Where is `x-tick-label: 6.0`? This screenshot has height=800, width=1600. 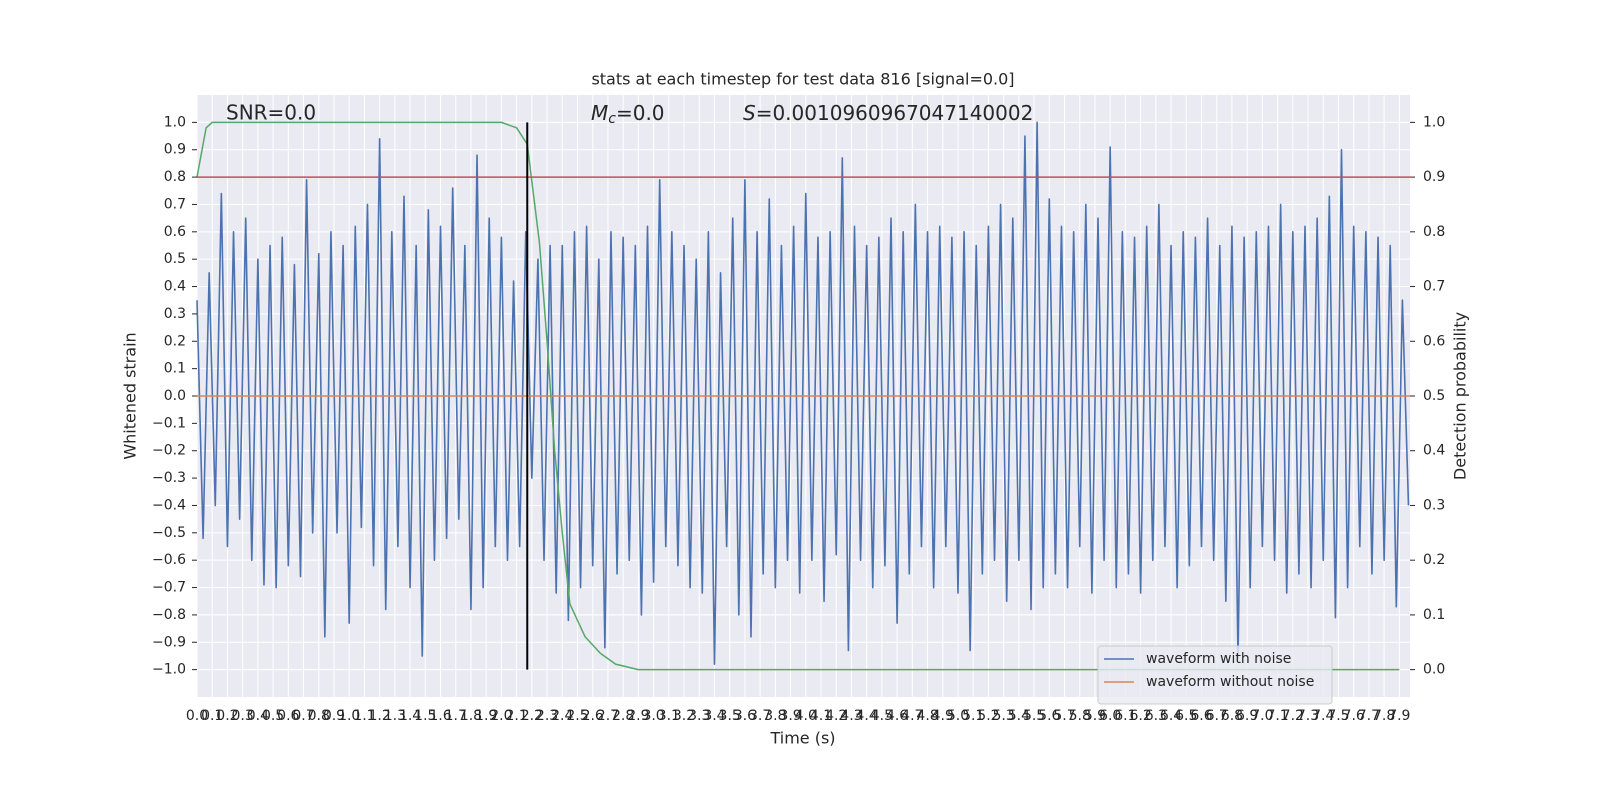 x-tick-label: 6.0 is located at coordinates (1110, 716).